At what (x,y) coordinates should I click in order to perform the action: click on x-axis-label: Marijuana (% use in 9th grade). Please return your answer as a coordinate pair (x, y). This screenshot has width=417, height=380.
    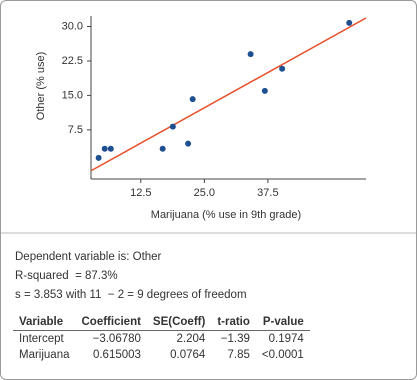
    Looking at the image, I should click on (226, 215).